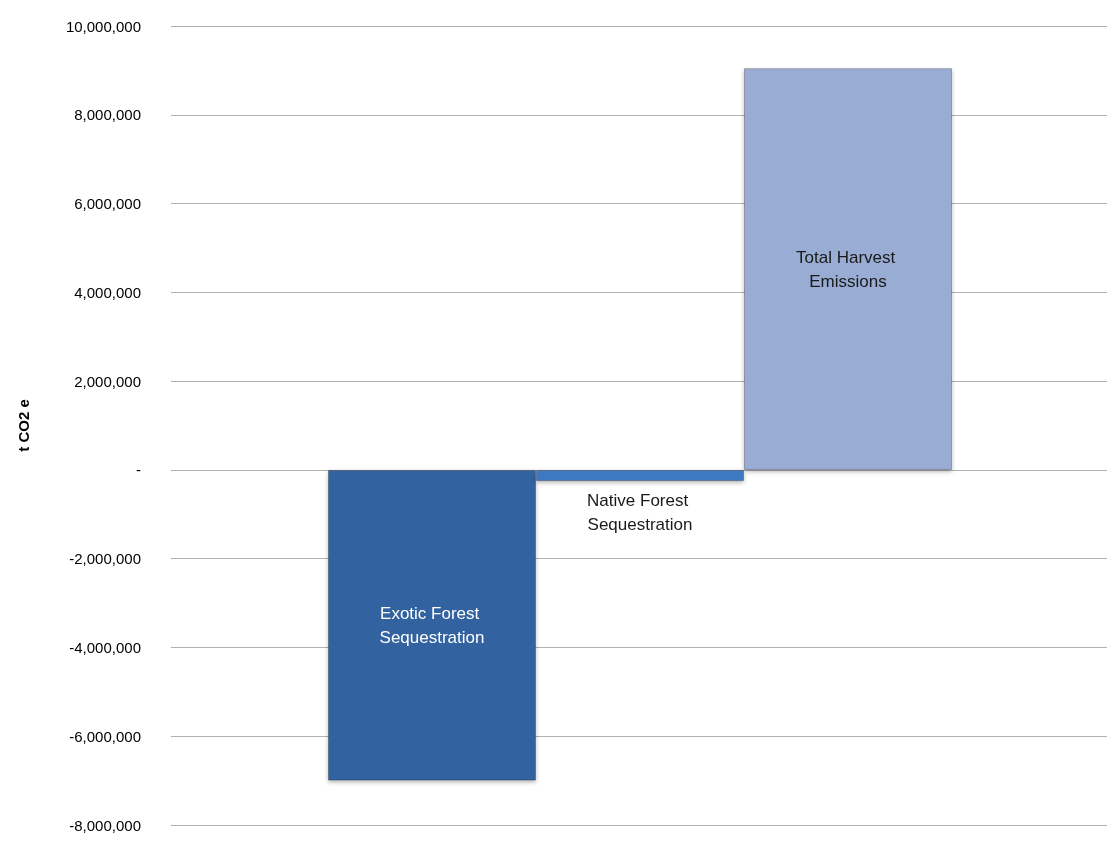 The height and width of the screenshot is (846, 1115). I want to click on y-tick-label: 8,000,000, so click(107, 115).